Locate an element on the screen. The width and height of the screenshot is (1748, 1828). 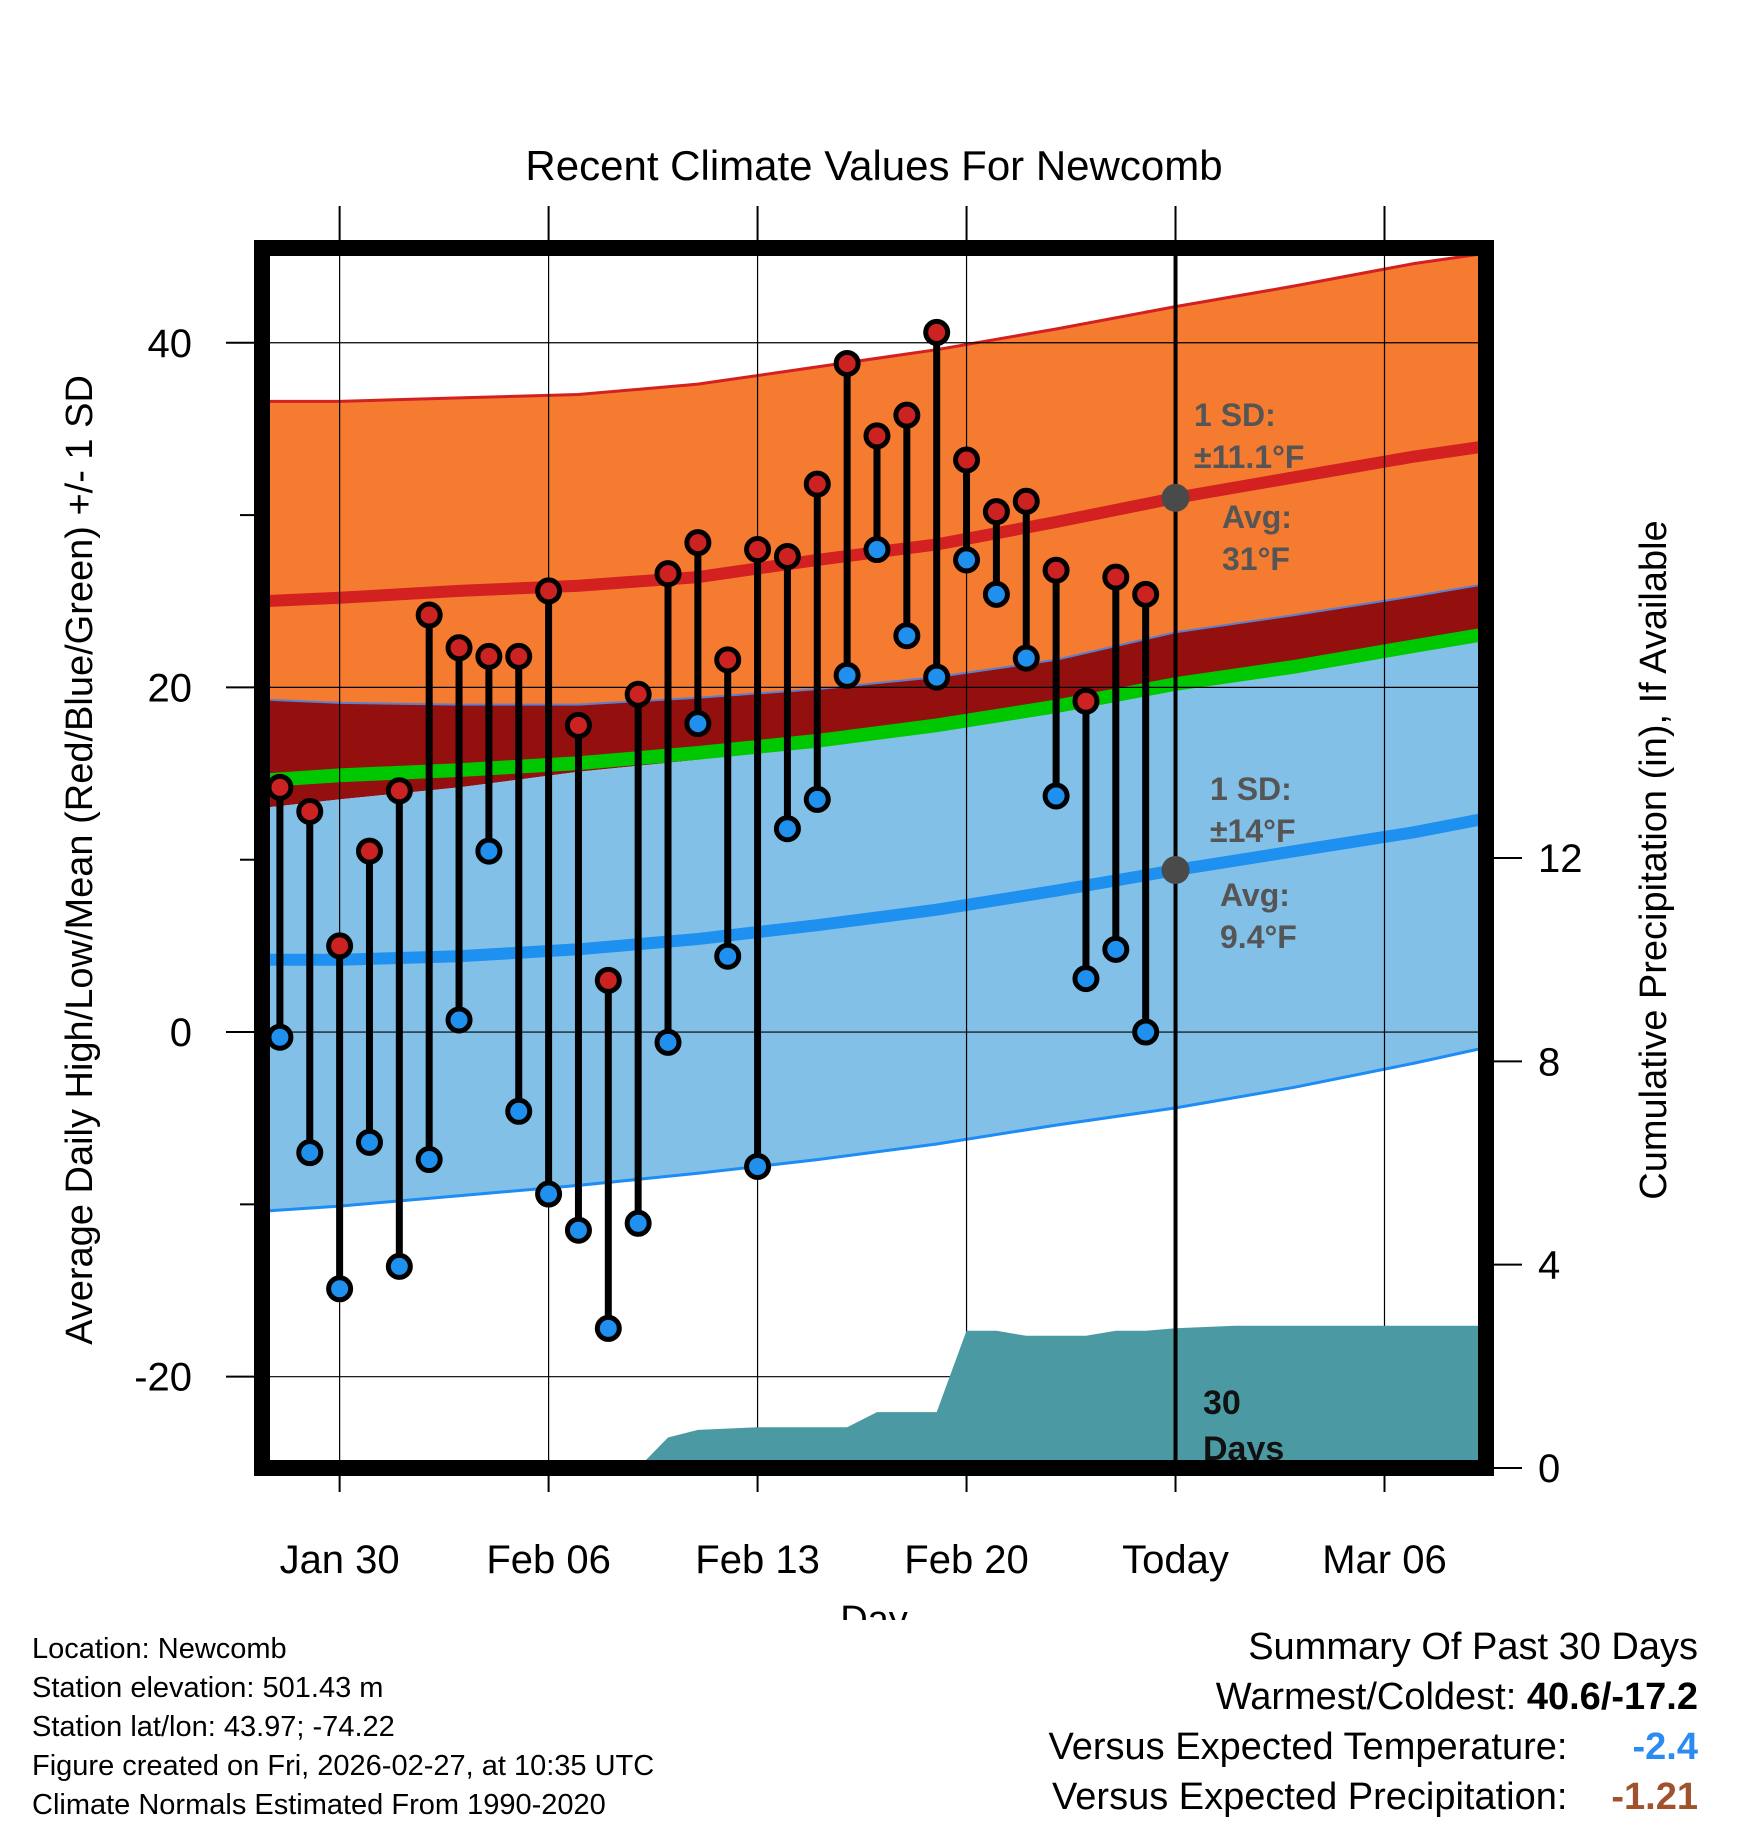
precip-label: Versus Expected Precipitation: is located at coordinates (1310, 1797).